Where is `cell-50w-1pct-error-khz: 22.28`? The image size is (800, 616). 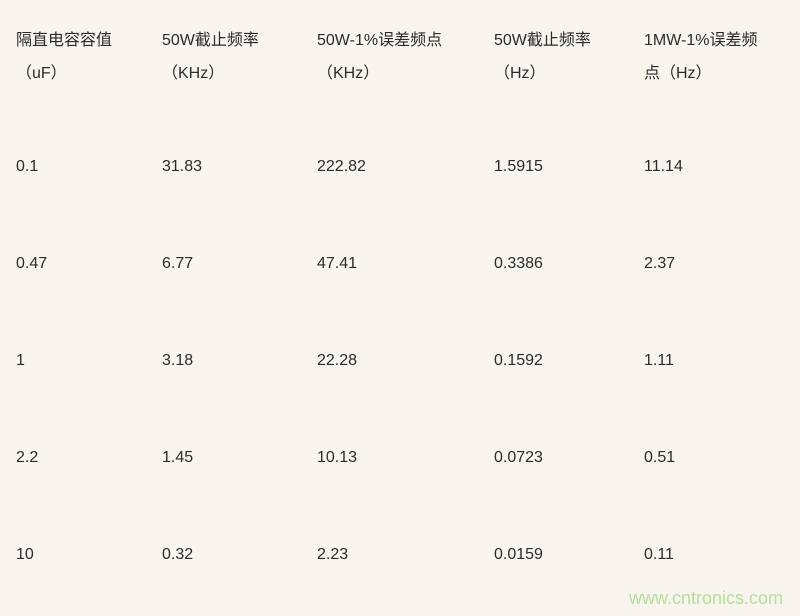
cell-50w-1pct-error-khz: 22.28 is located at coordinates (337, 360).